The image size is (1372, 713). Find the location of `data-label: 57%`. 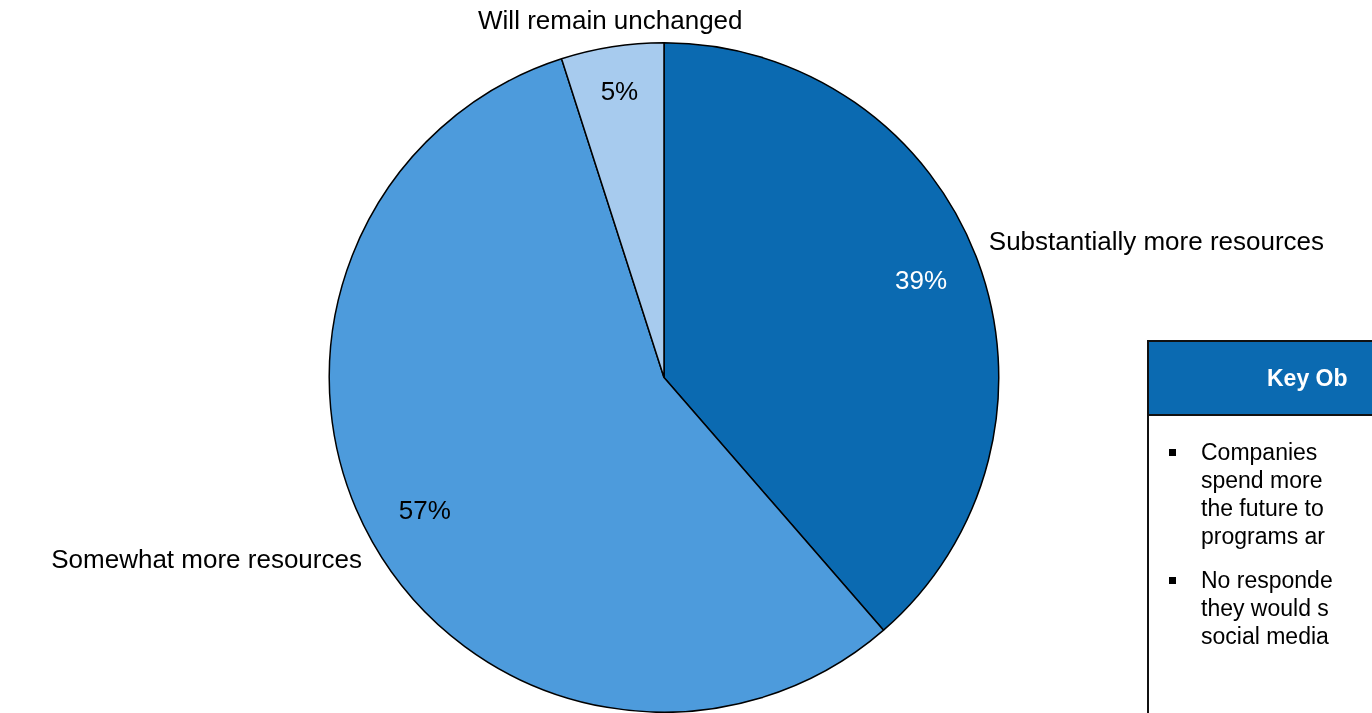

data-label: 57% is located at coordinates (424, 510).